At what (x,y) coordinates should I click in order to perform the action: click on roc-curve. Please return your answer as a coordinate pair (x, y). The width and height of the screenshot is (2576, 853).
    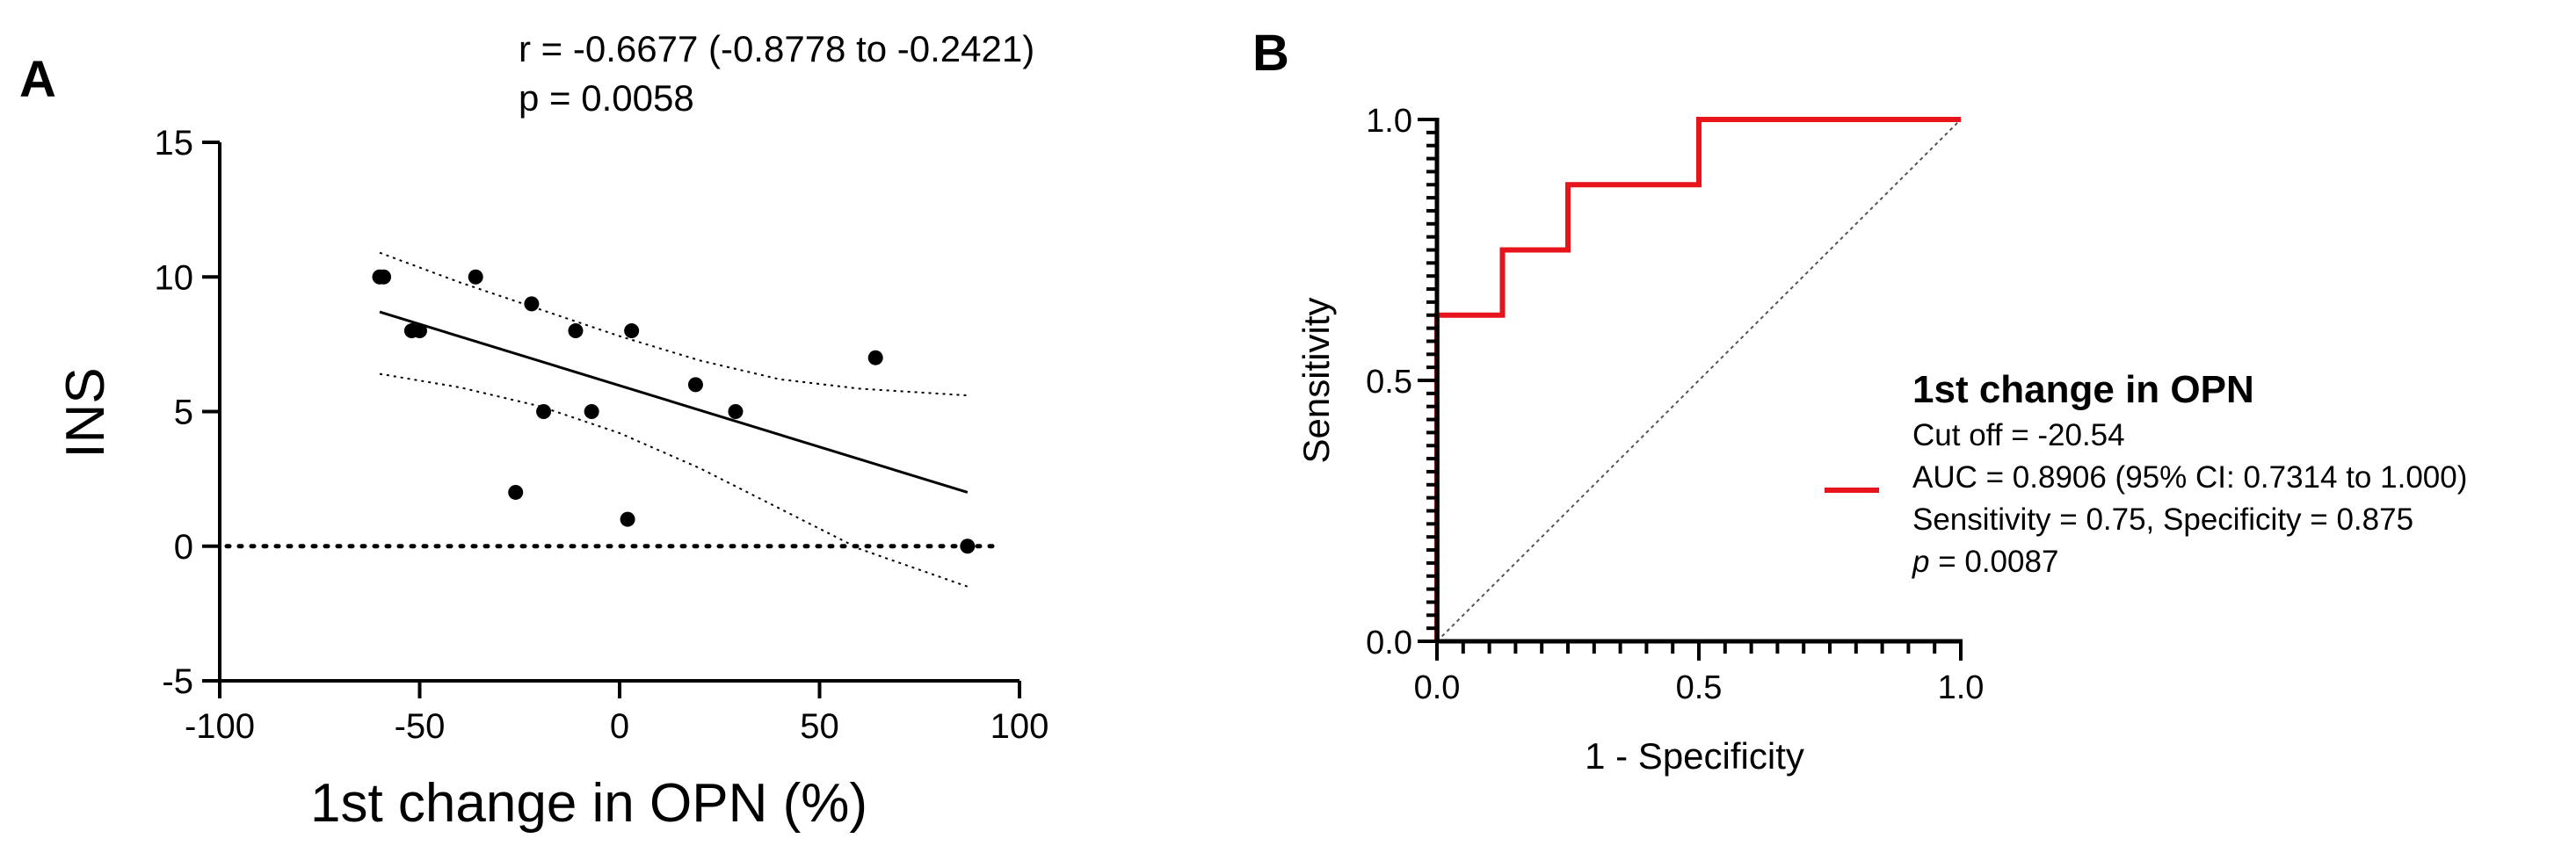
    Looking at the image, I should click on (1697, 379).